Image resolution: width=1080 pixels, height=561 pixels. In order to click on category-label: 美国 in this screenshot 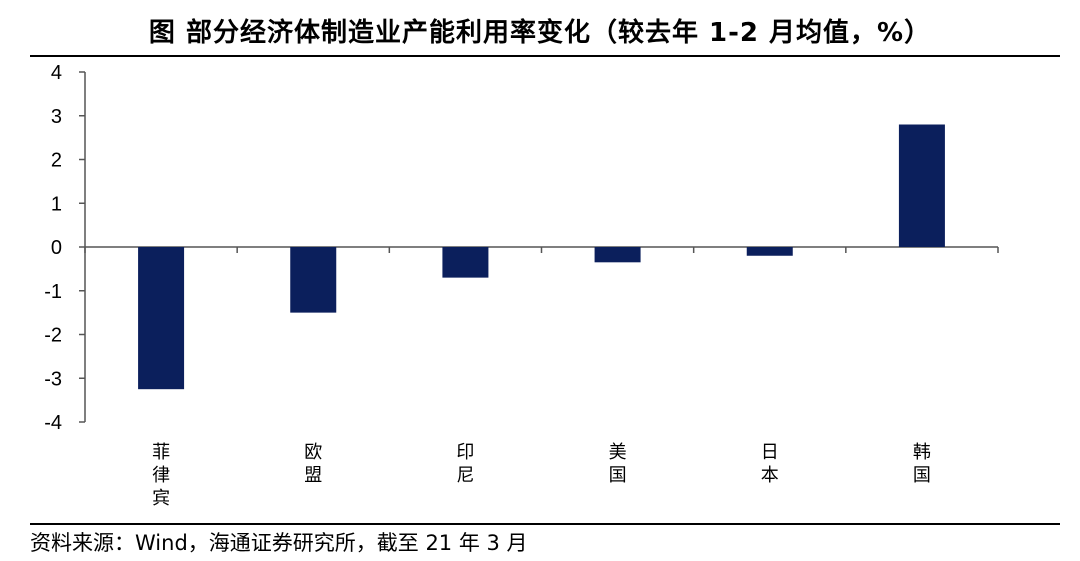, I will do `click(618, 464)`.